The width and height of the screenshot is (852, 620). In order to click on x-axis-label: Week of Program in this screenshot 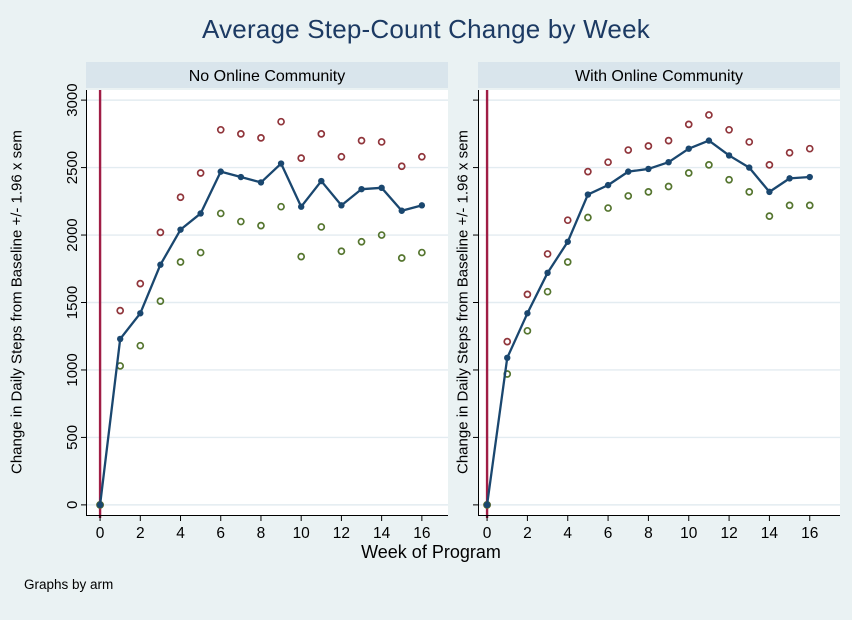, I will do `click(431, 552)`.